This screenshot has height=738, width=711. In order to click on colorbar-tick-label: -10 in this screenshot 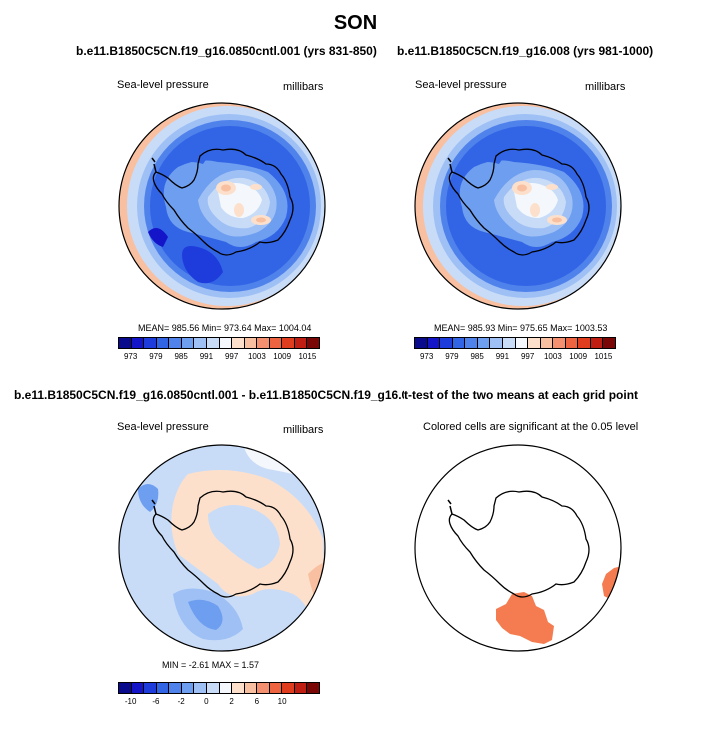, I will do `click(130, 701)`.